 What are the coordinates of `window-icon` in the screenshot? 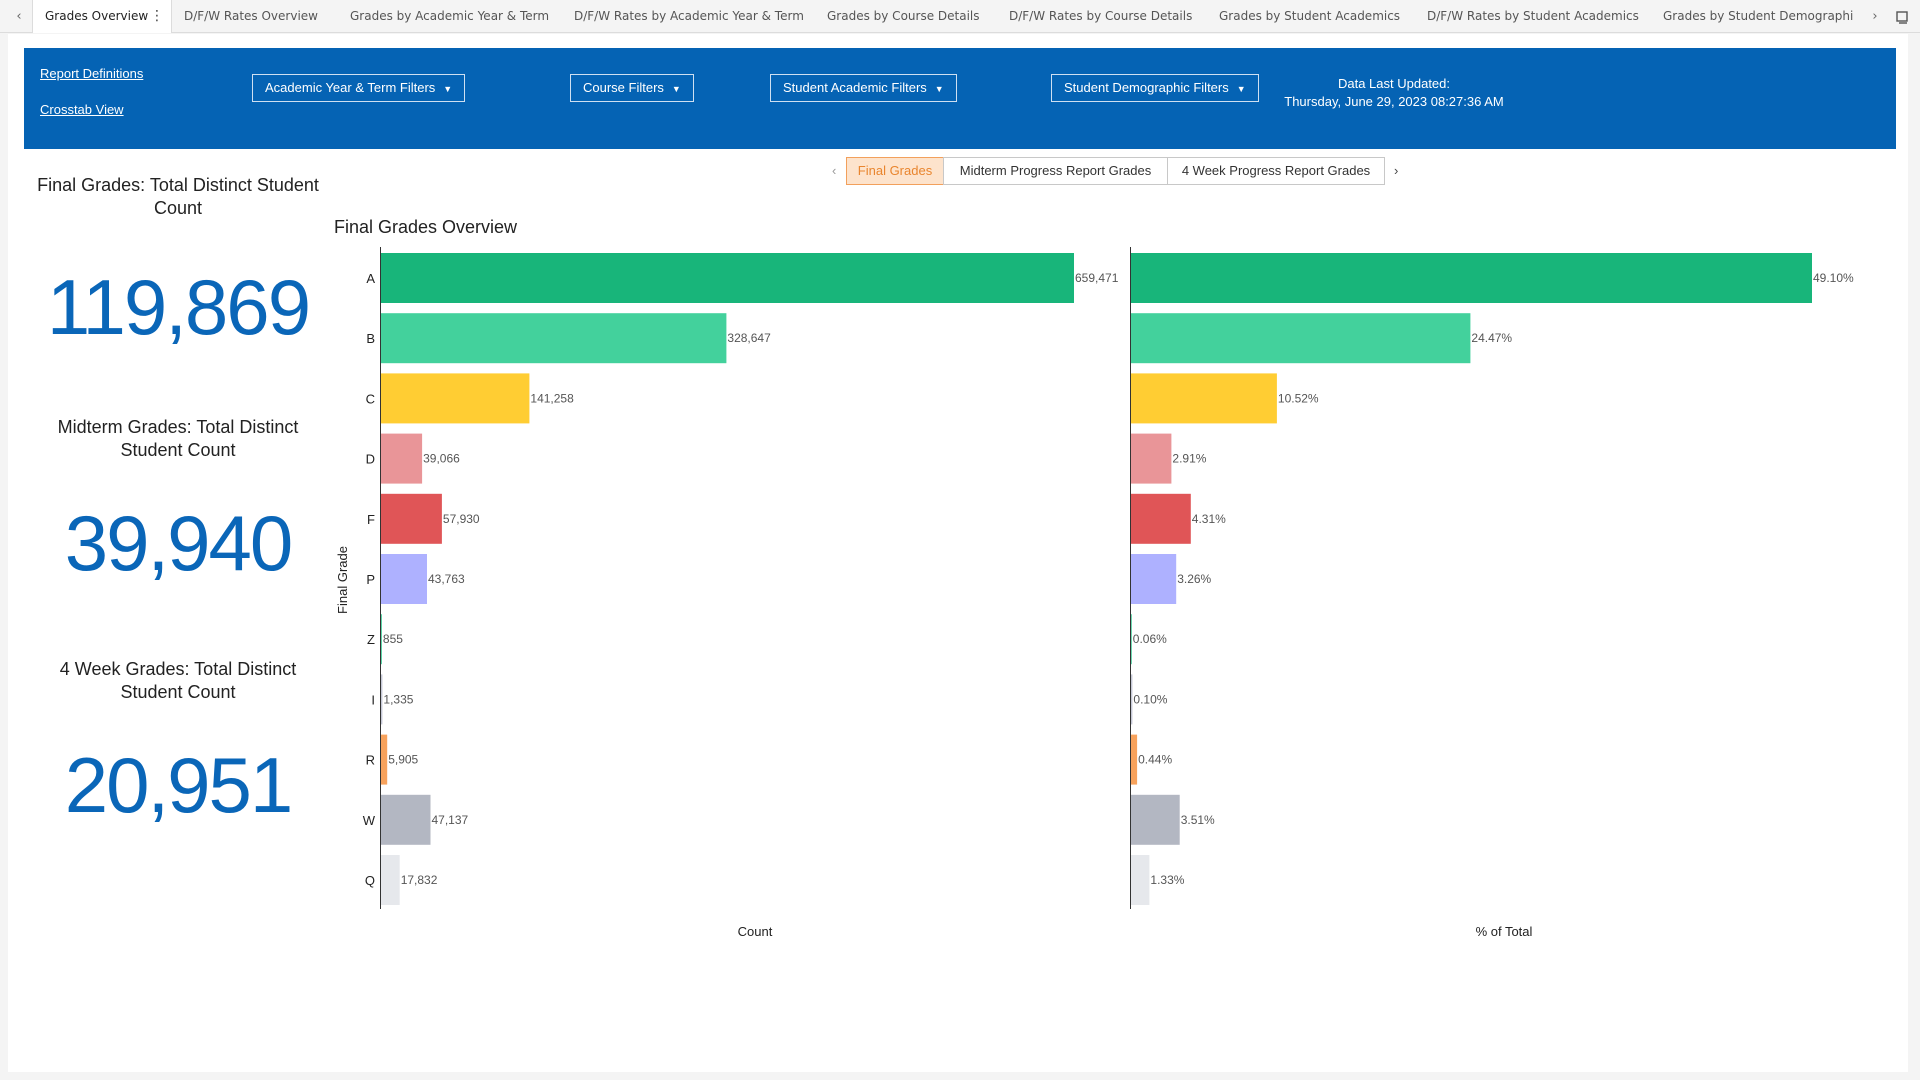 It's located at (1902, 16).